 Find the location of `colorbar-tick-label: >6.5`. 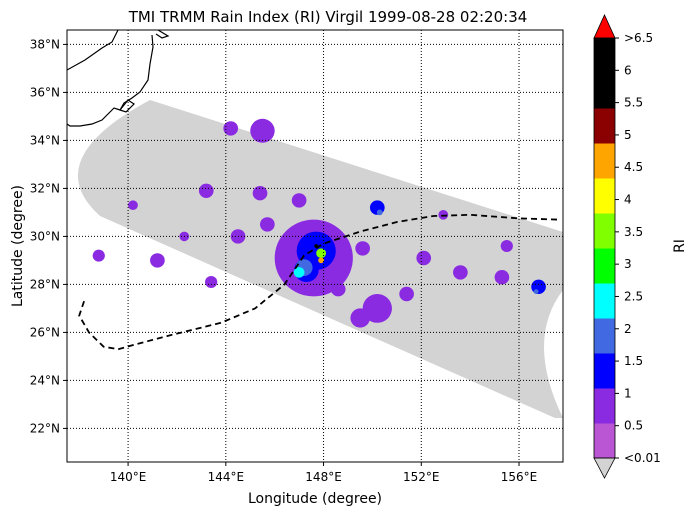

colorbar-tick-label: >6.5 is located at coordinates (638, 38).